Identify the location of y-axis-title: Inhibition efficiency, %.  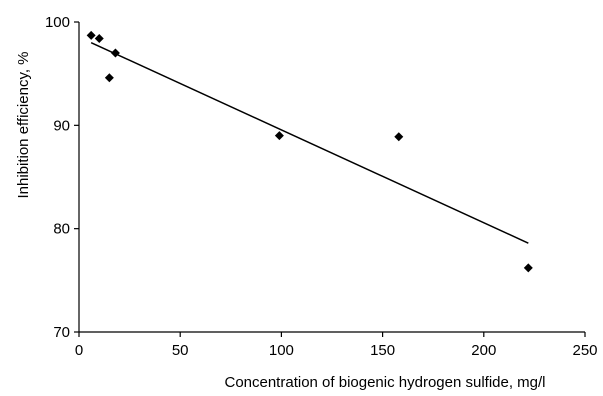
(23, 124).